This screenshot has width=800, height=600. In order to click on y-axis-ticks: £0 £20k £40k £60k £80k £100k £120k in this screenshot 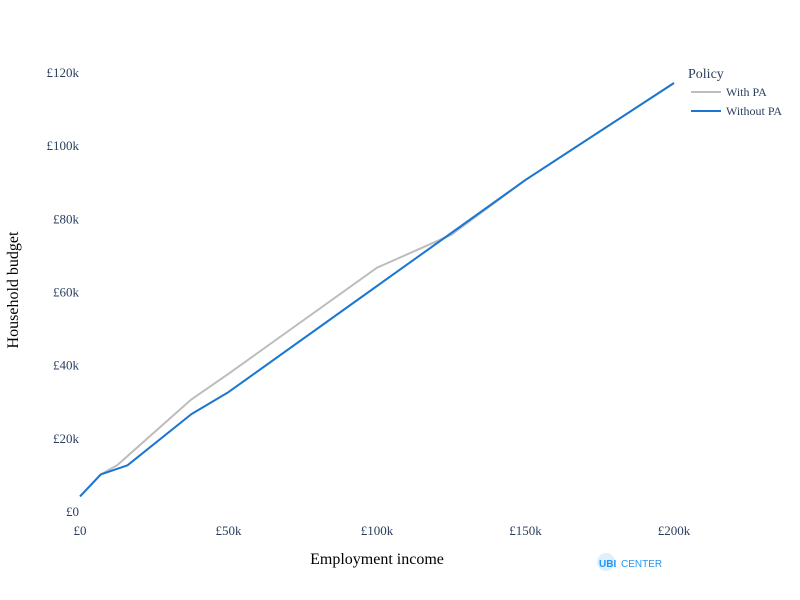, I will do `click(63, 292)`.